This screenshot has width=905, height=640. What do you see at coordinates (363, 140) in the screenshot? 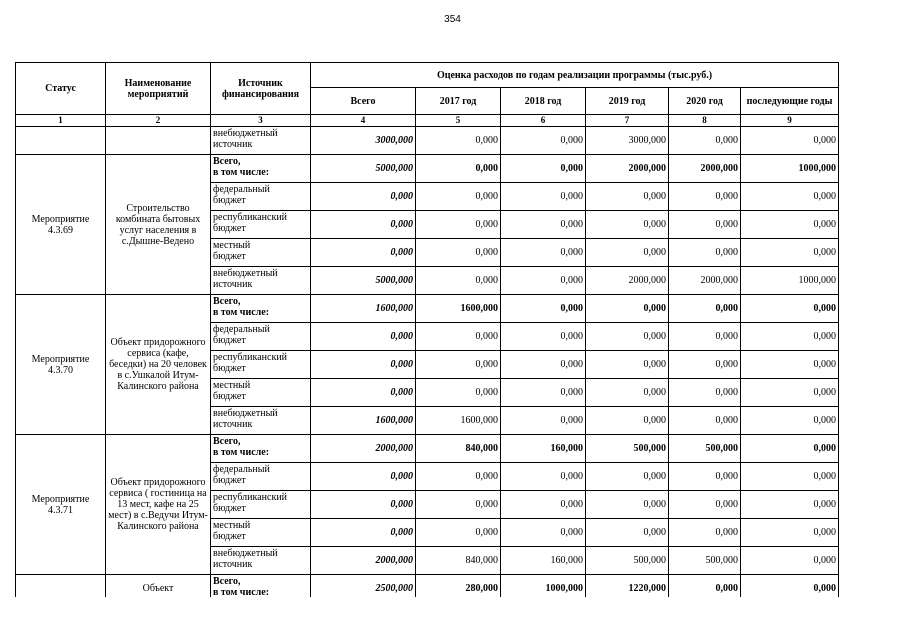
I see `value-cell: 3000,000` at bounding box center [363, 140].